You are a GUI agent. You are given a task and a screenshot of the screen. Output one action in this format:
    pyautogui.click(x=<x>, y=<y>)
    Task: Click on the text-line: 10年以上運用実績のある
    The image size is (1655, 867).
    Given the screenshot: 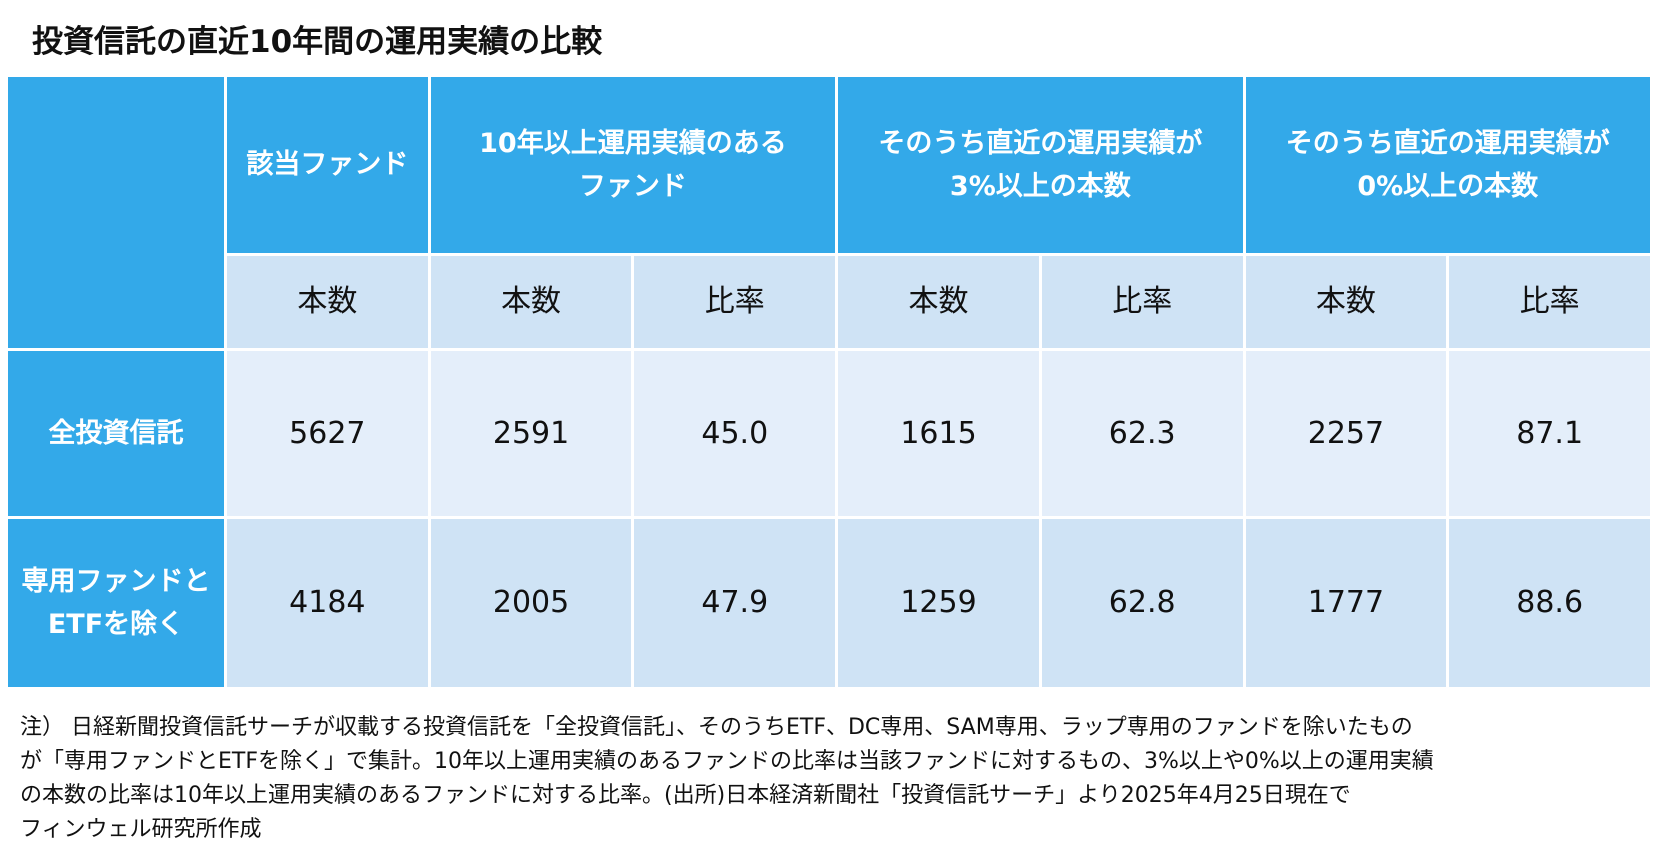 What is the action you would take?
    pyautogui.click(x=633, y=143)
    